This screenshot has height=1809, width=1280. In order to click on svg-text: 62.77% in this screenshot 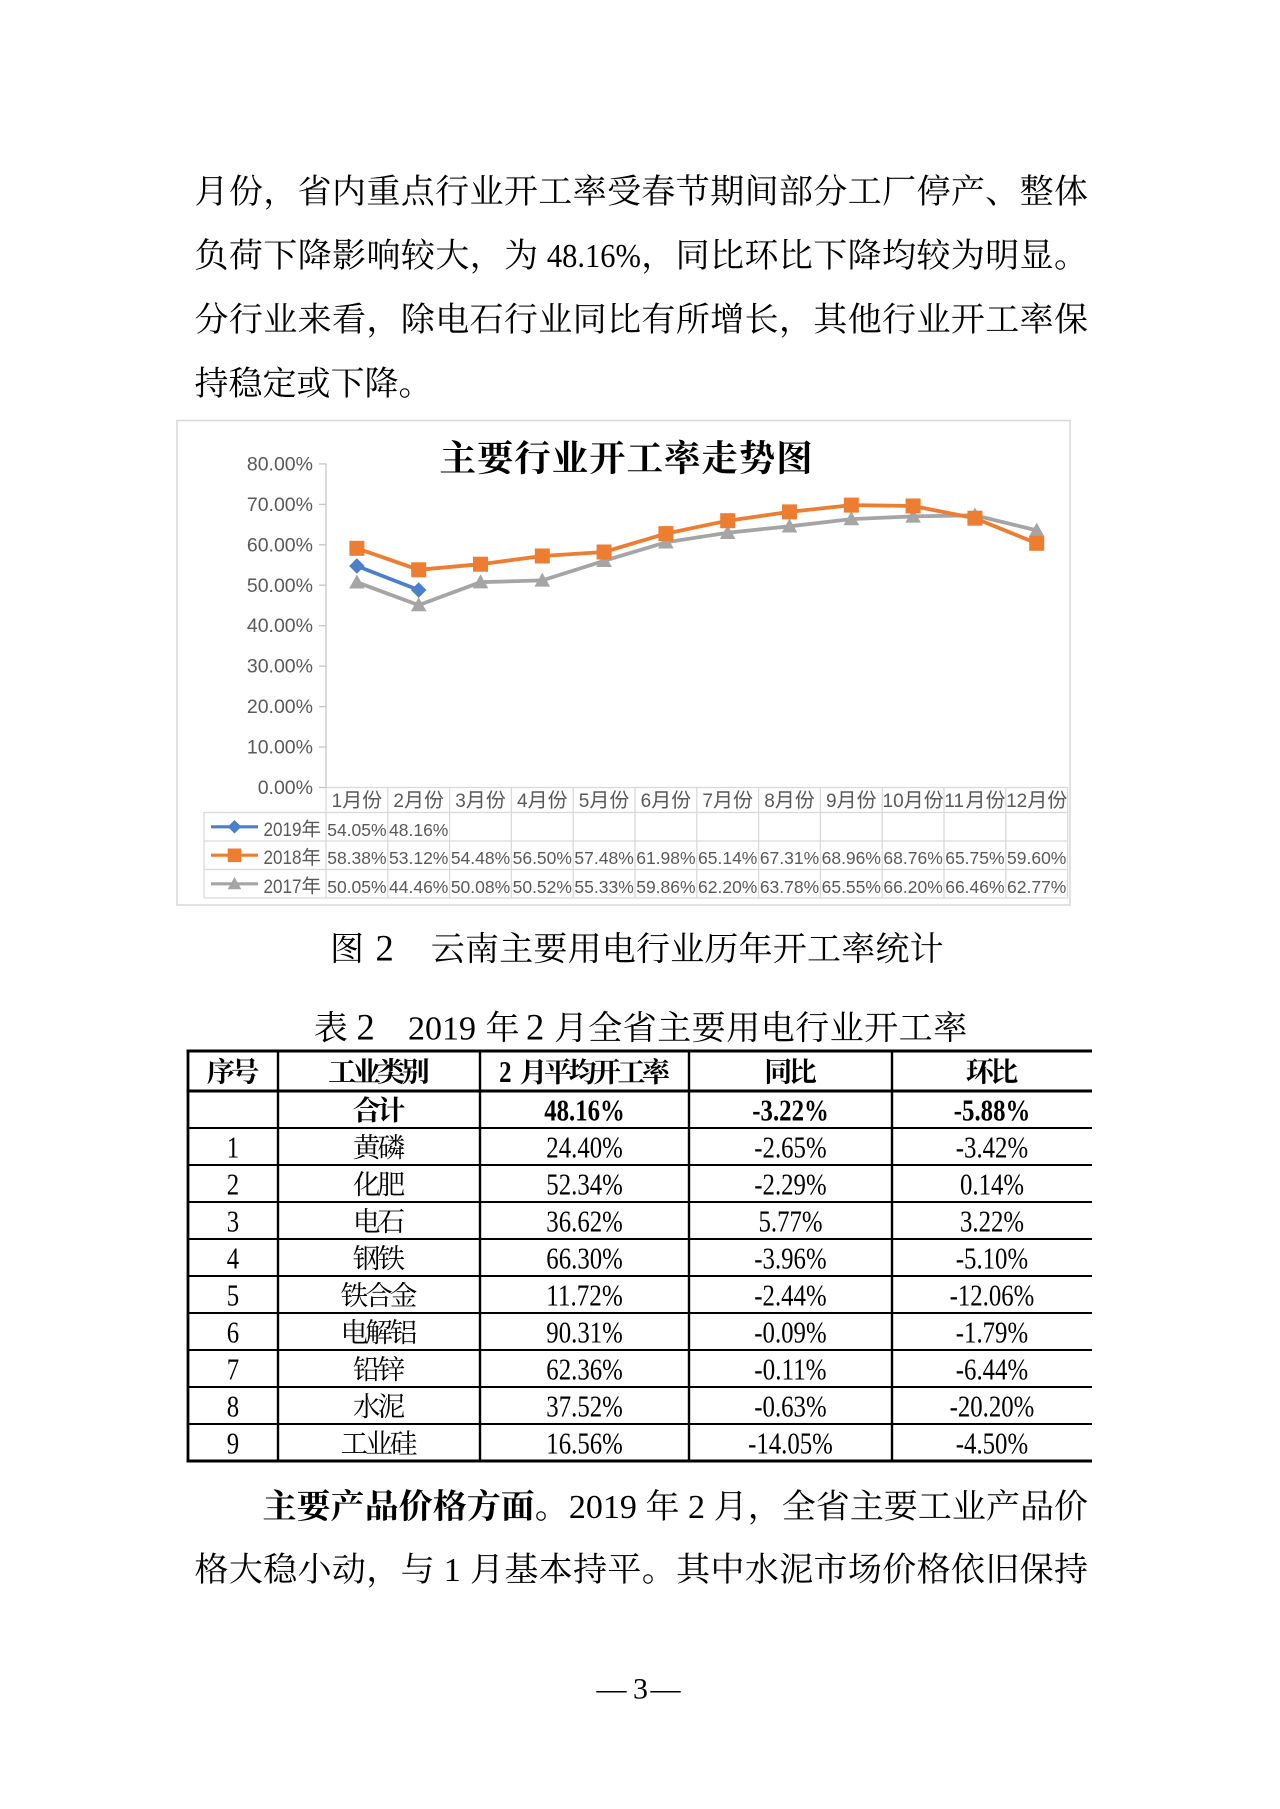, I will do `click(1036, 887)`.